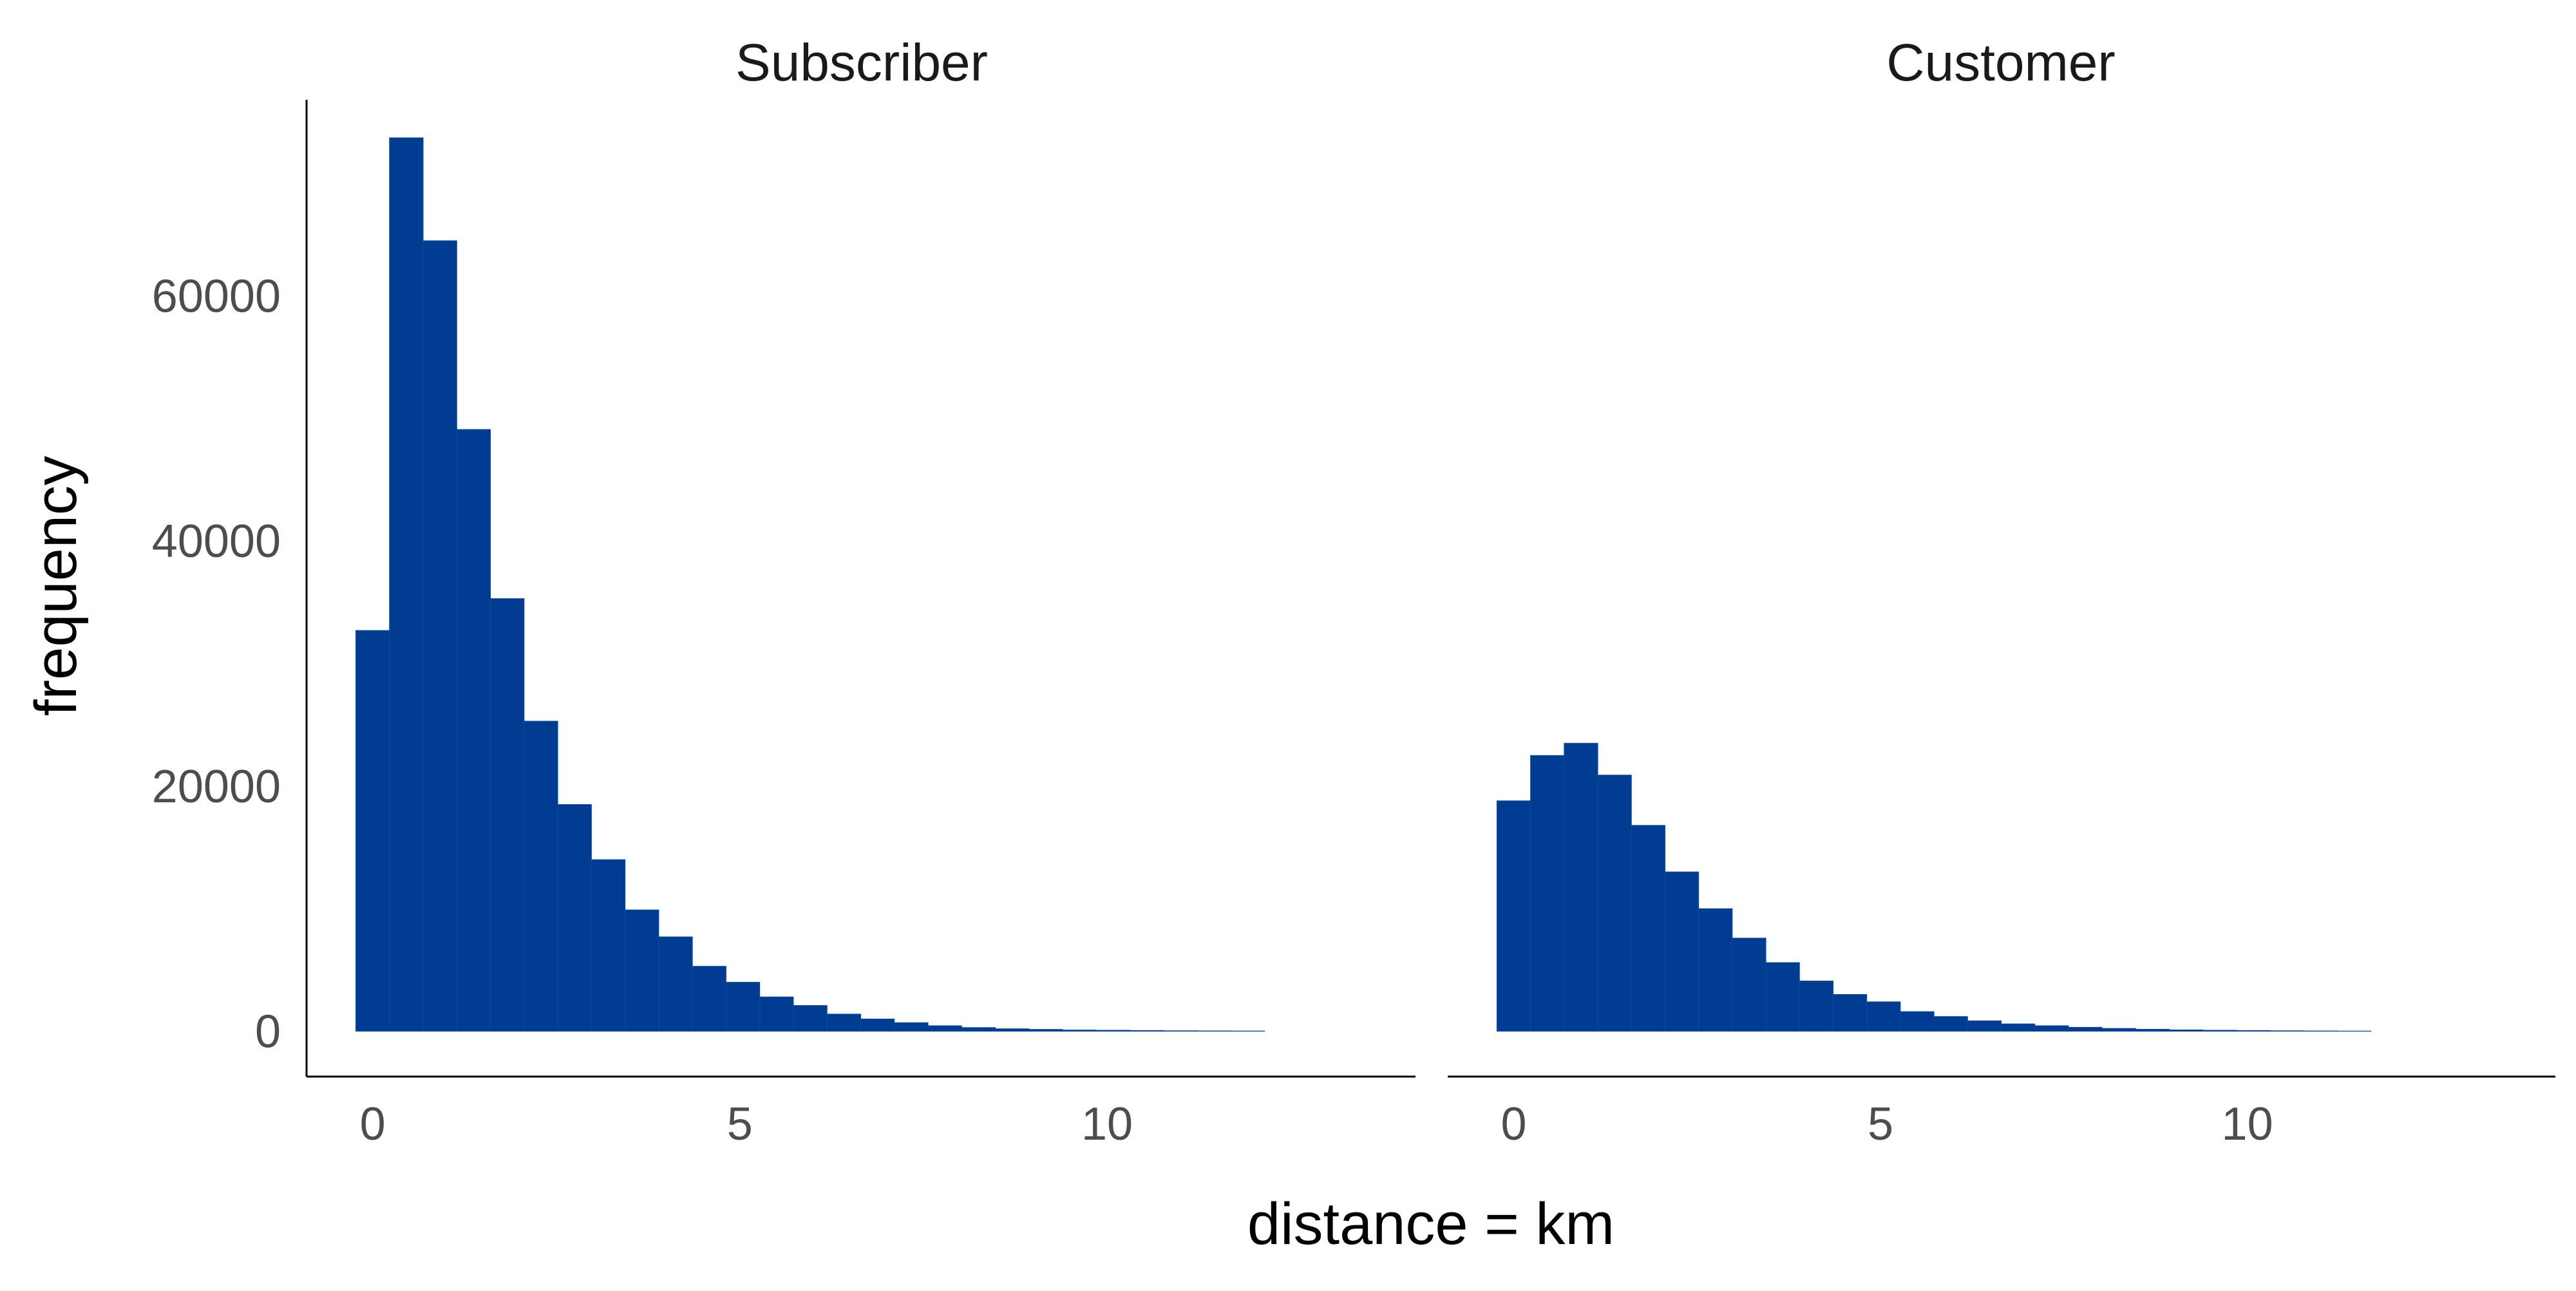 This screenshot has height=1291, width=2576. What do you see at coordinates (56, 586) in the screenshot?
I see `y-axis-title: frequency` at bounding box center [56, 586].